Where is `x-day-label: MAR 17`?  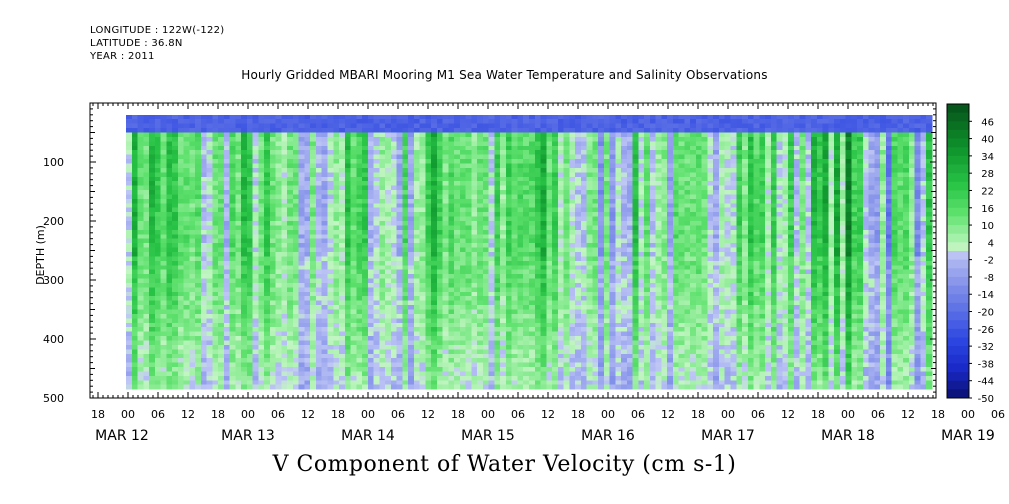 x-day-label: MAR 17 is located at coordinates (728, 436).